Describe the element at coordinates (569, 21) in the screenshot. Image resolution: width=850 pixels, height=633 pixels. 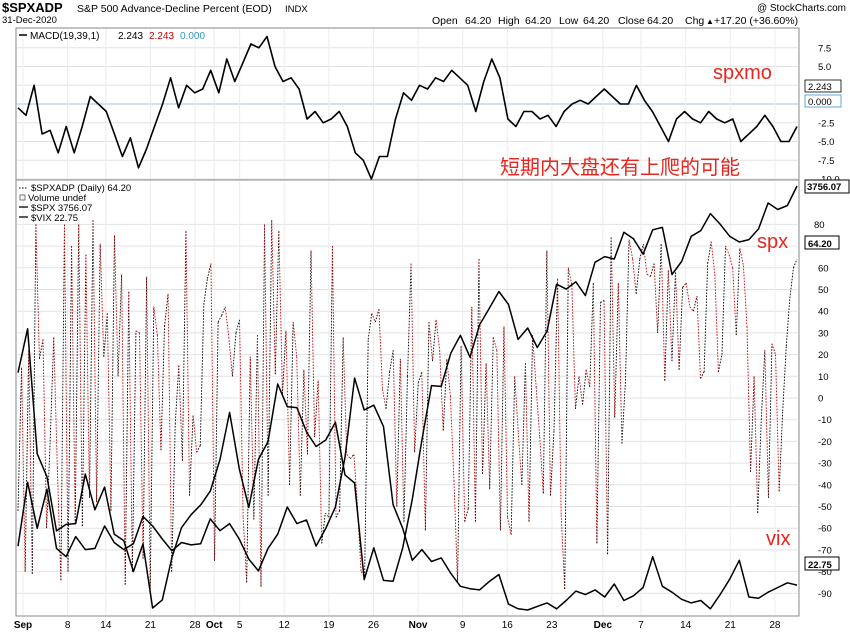
I see `low-label: Low` at that location.